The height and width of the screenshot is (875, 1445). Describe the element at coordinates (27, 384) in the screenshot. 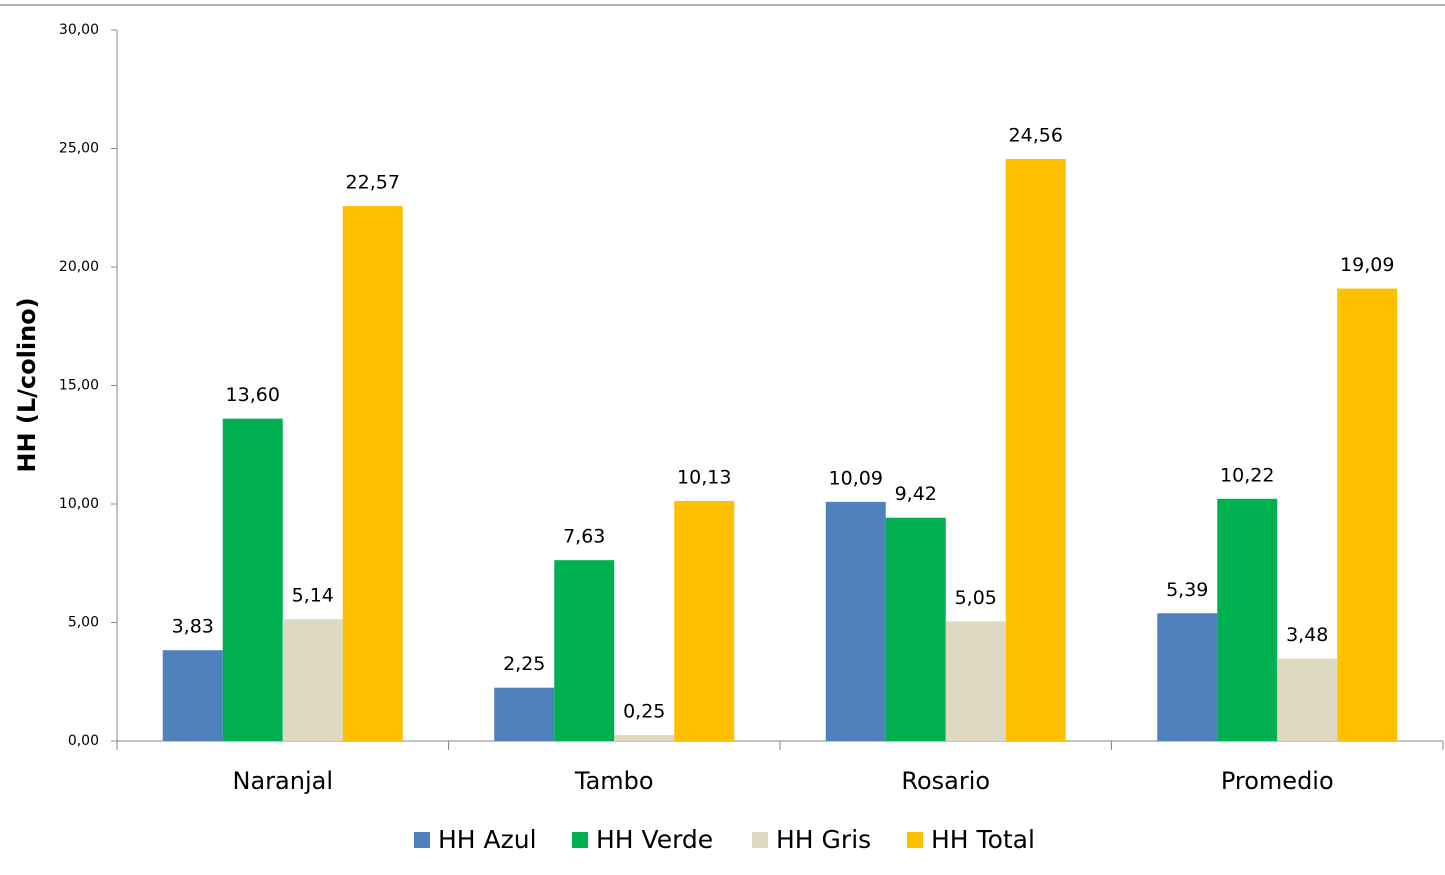

I see `y-axis-label: HH (L/colino)` at that location.